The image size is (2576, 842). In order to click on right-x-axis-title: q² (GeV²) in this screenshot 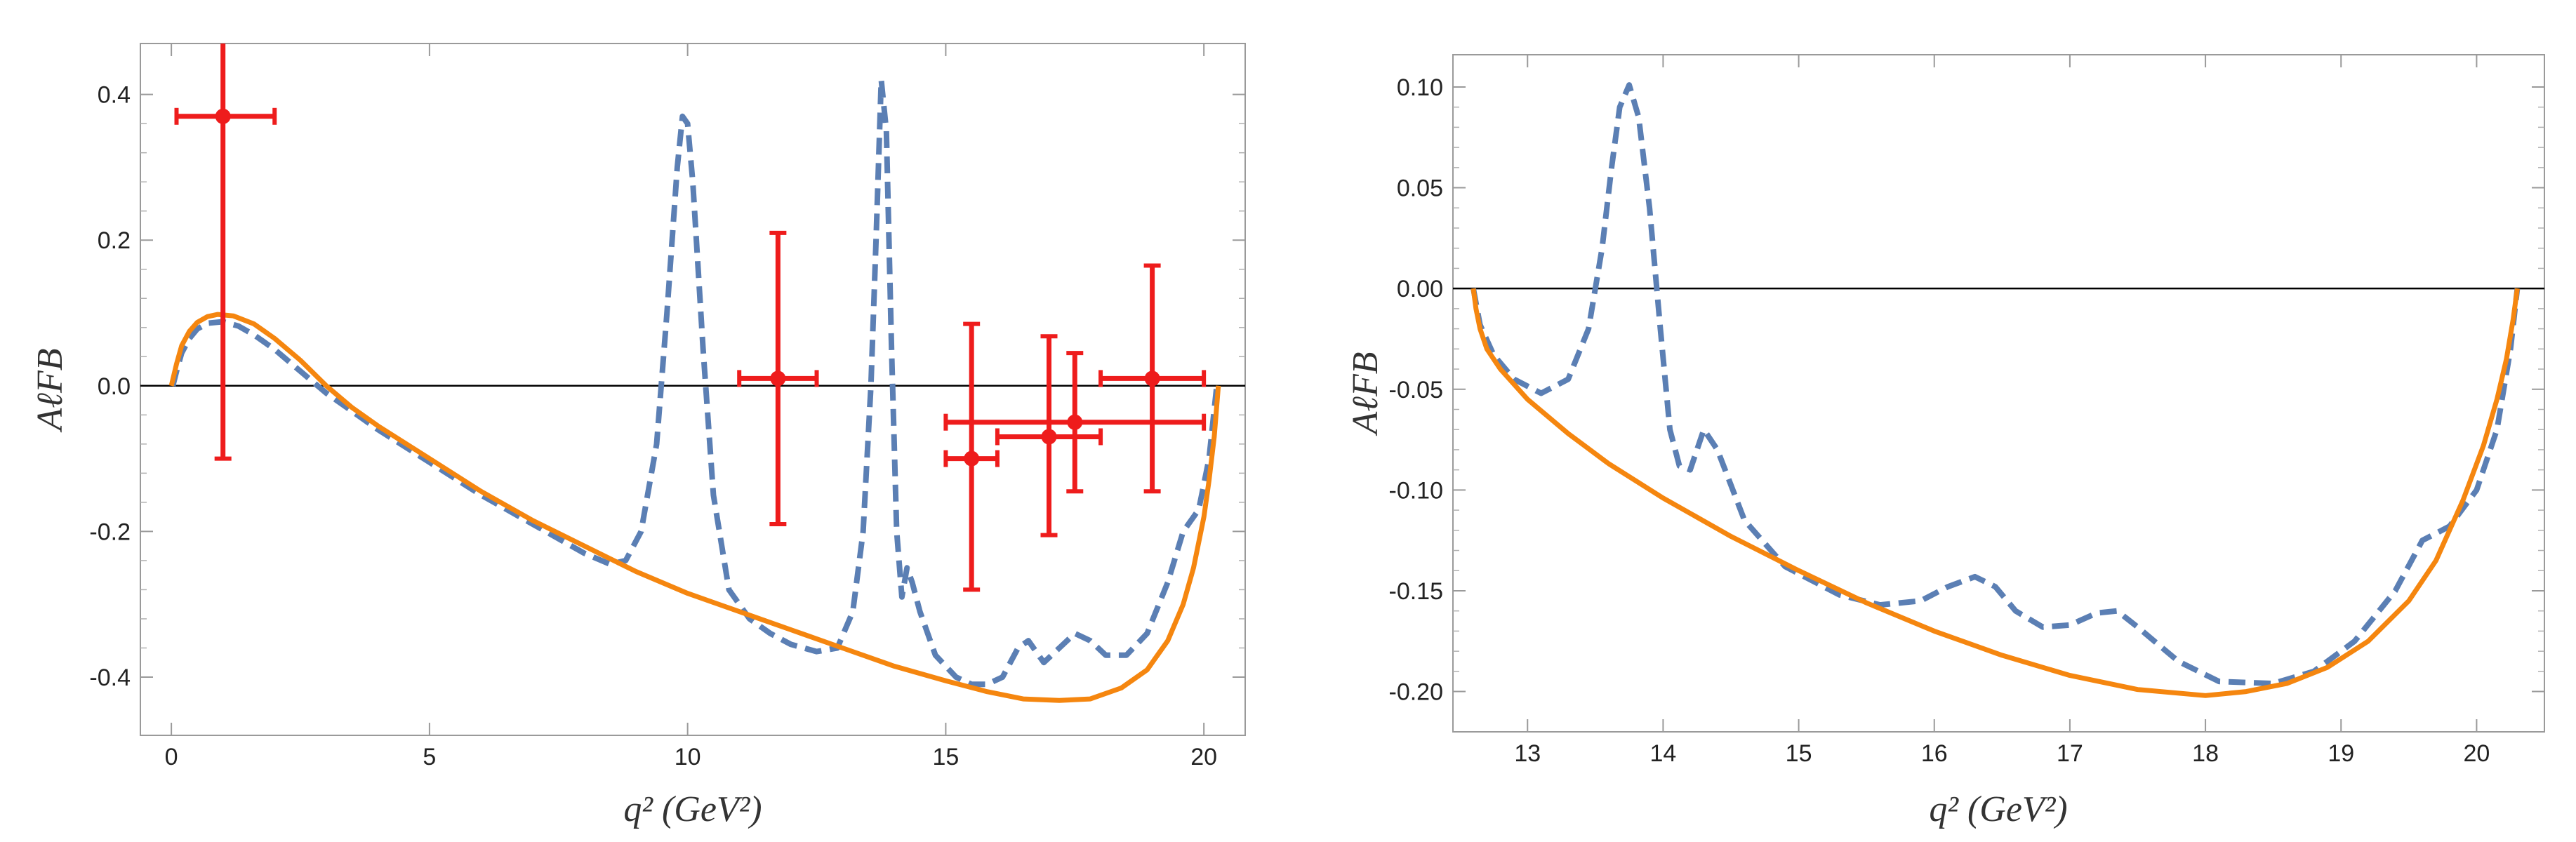, I will do `click(1998, 809)`.